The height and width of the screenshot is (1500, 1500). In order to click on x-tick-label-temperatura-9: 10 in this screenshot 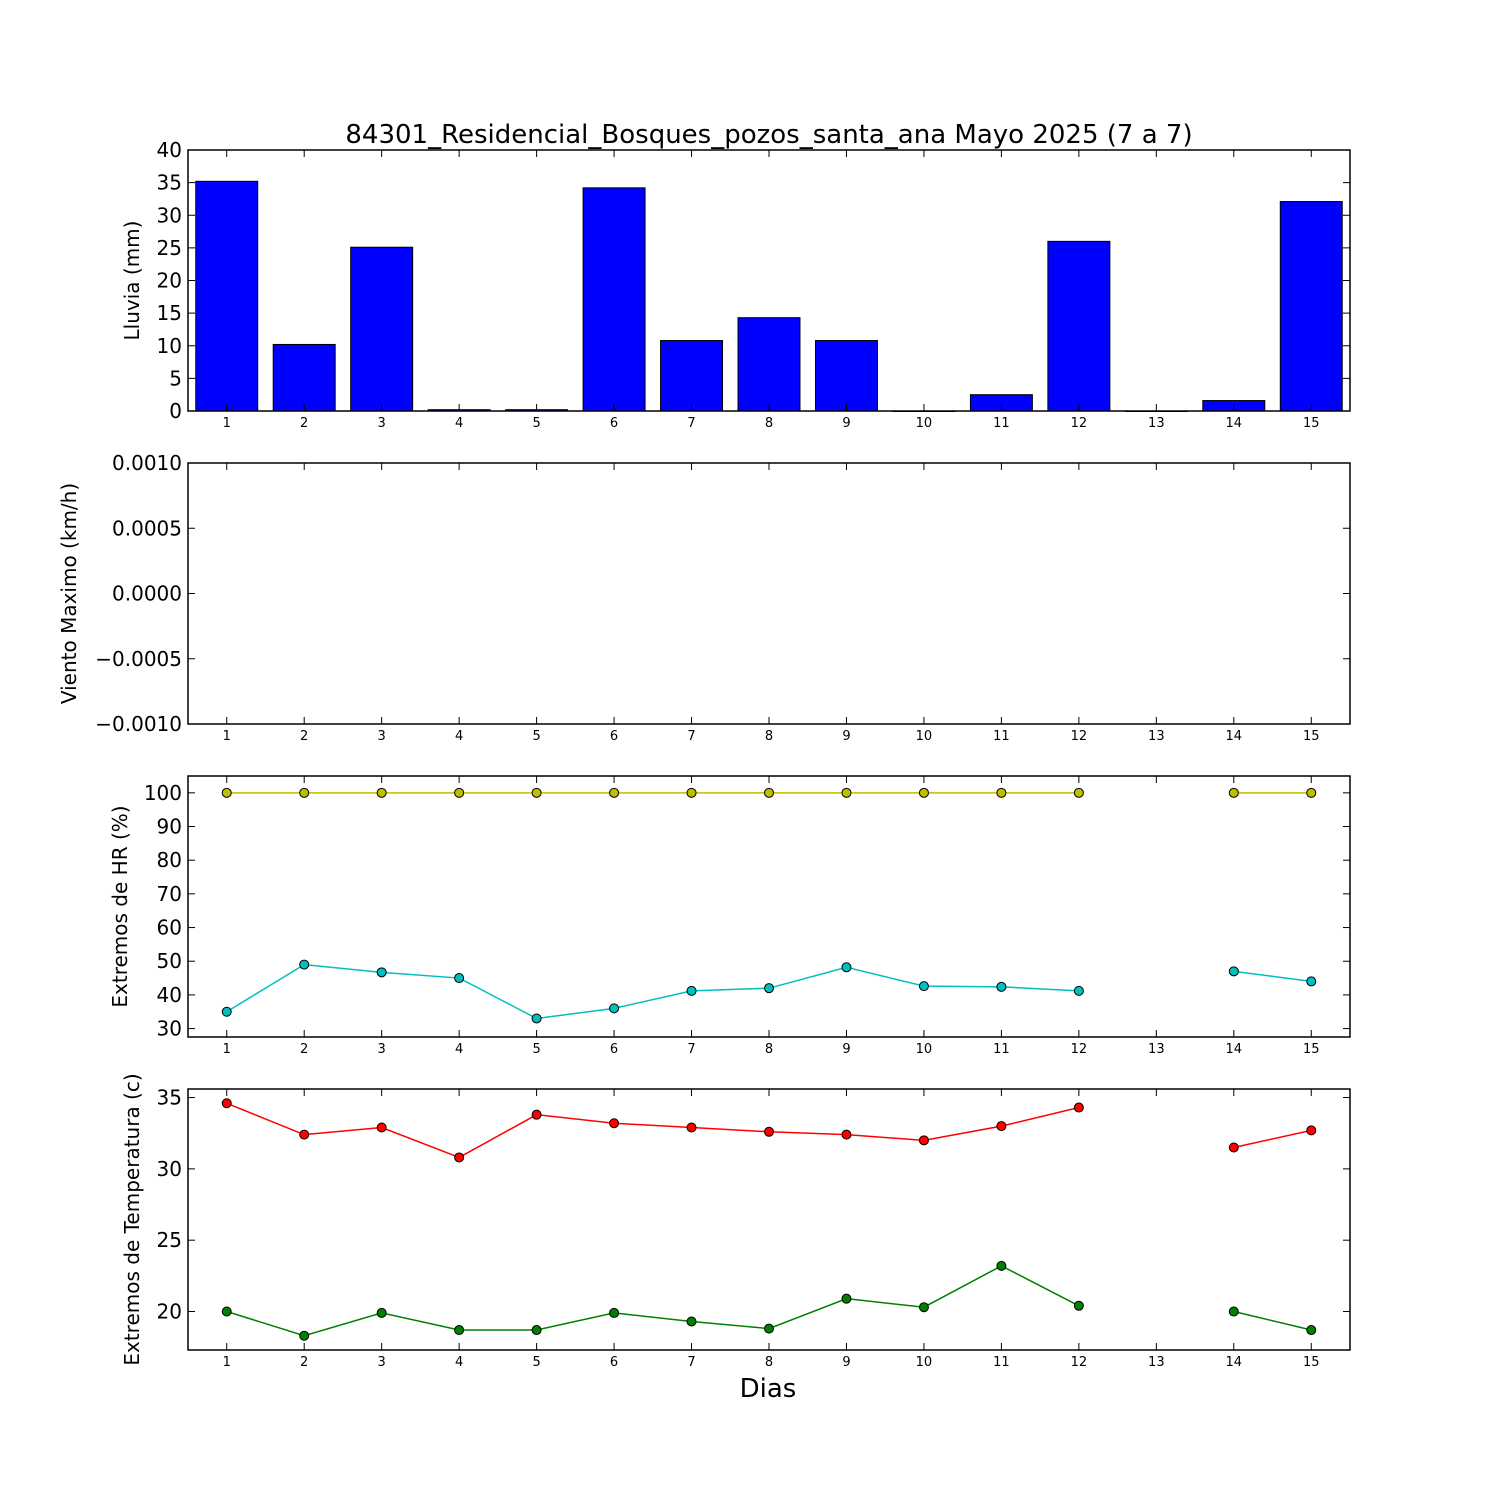, I will do `click(924, 1362)`.